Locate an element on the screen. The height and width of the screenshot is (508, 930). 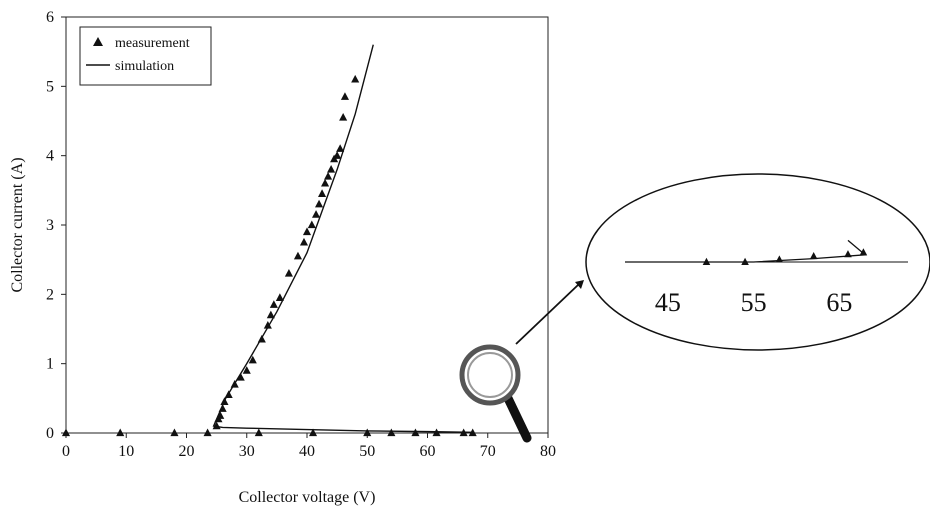
y-axis-ticks: 0 1 2 3 4 5 6 is located at coordinates (56, 225).